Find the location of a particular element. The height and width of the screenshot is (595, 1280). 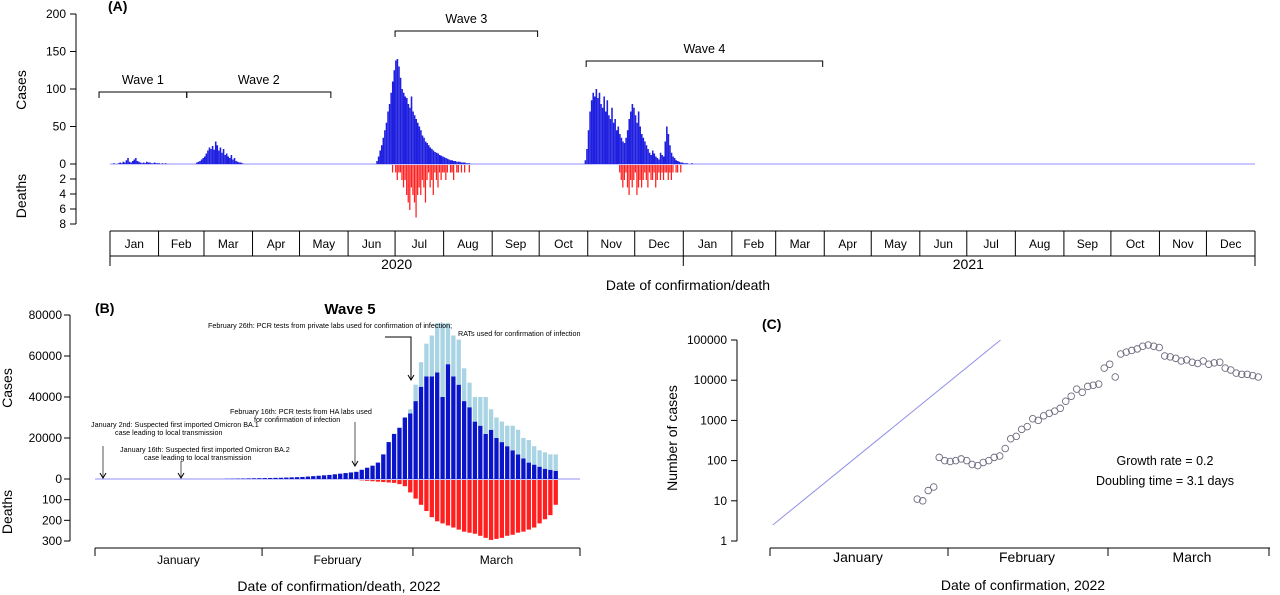

panel-a-month-label: Nov is located at coordinates (1182, 244).